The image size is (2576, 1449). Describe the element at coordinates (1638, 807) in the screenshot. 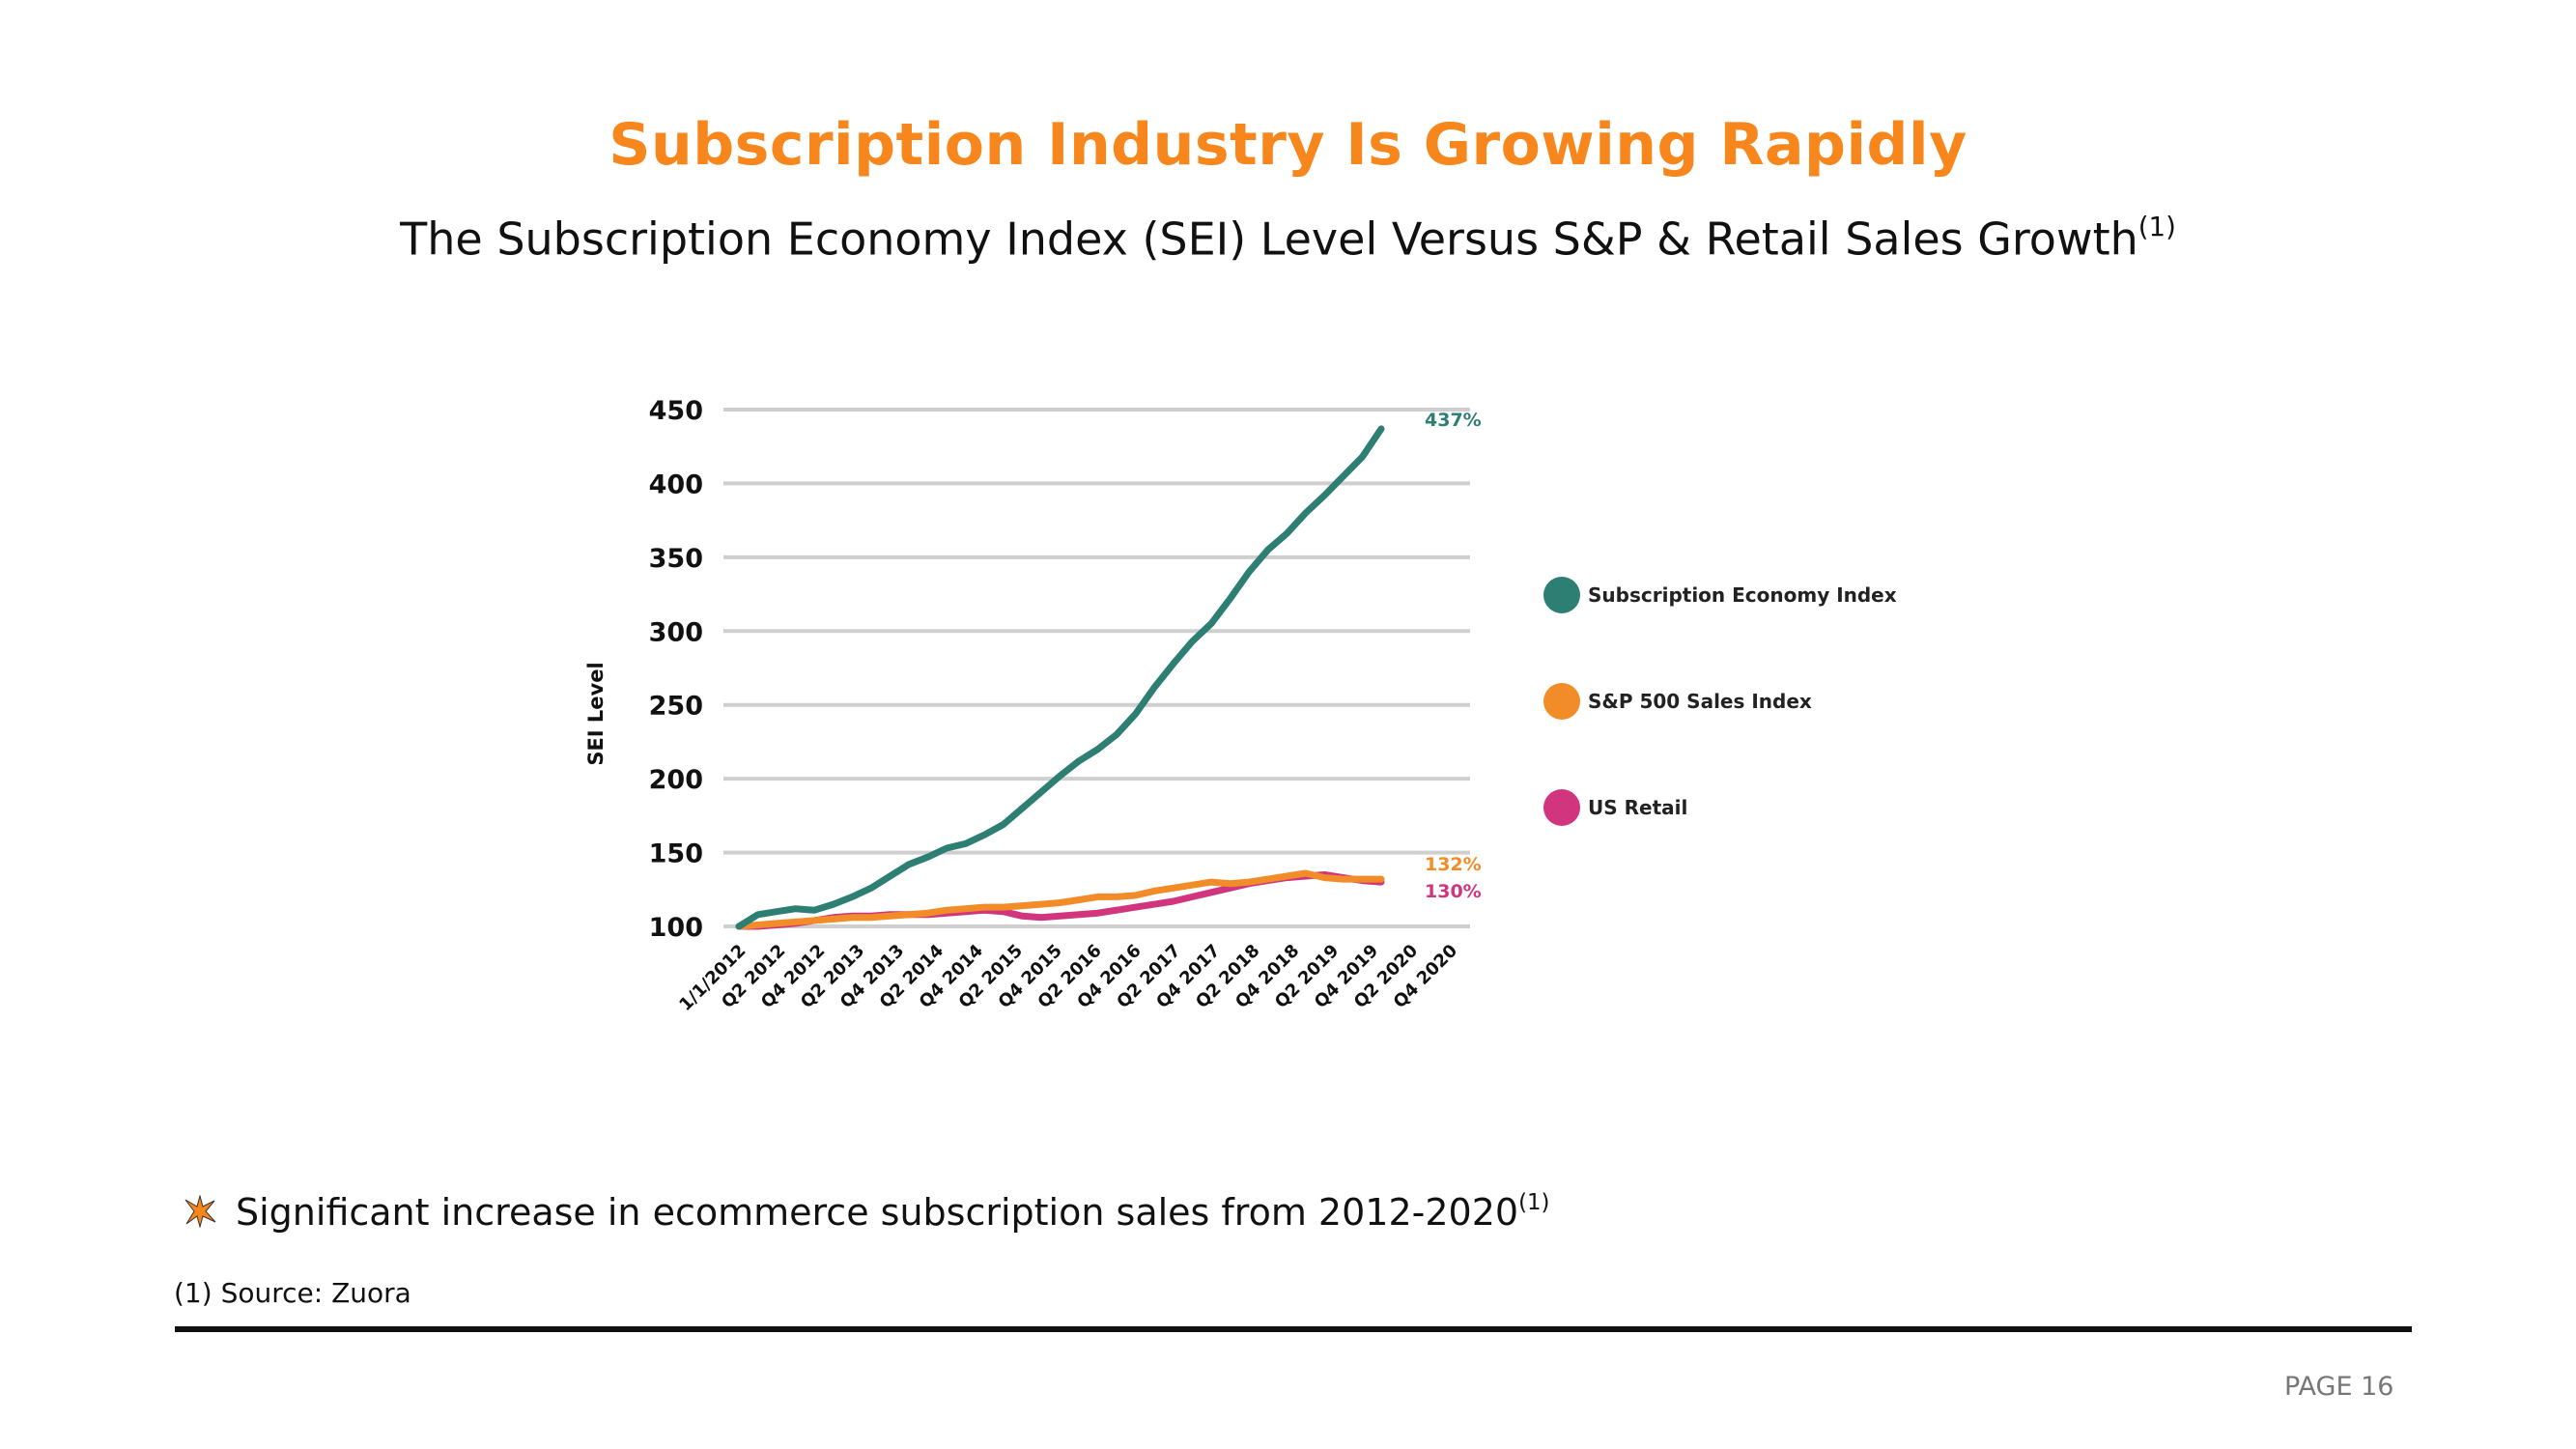

I see `legend-label: US Retail` at that location.